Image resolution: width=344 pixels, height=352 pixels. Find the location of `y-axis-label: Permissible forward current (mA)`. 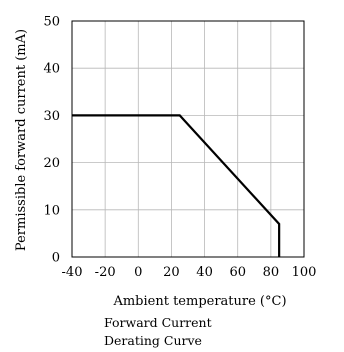

y-axis-label: Permissible forward current (mA) is located at coordinates (21, 140).